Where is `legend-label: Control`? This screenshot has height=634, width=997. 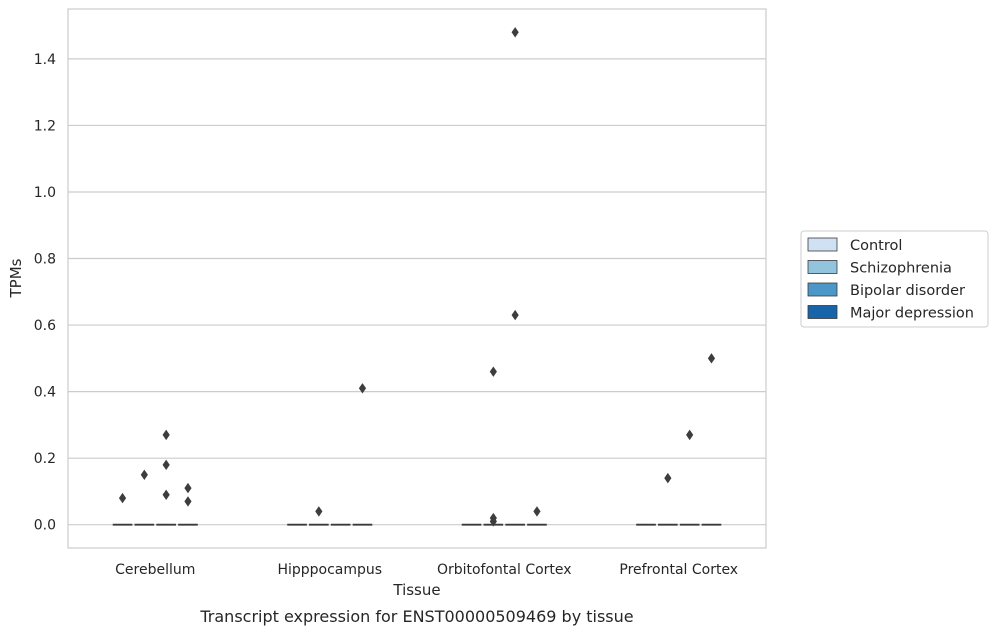 legend-label: Control is located at coordinates (876, 246).